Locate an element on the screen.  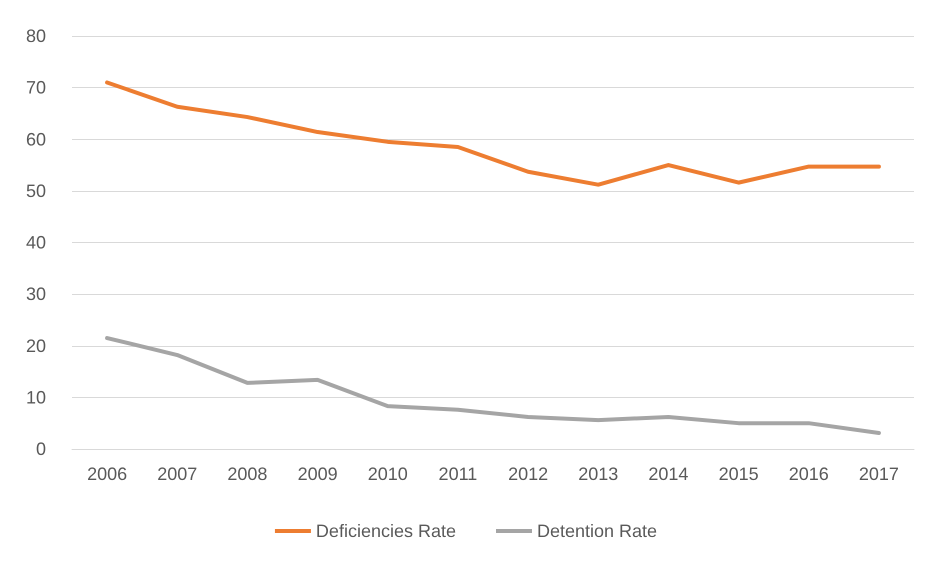
x-tick-label: 2015 is located at coordinates (738, 474).